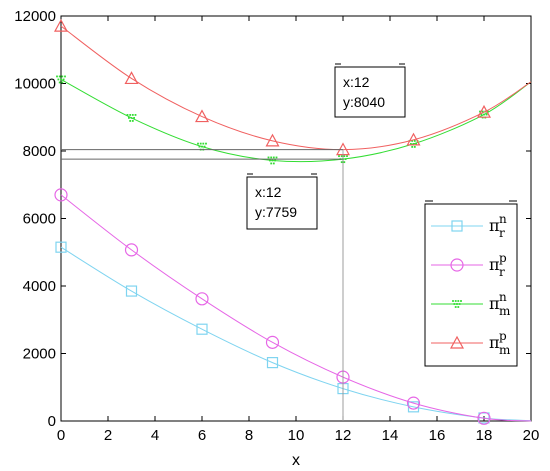 This screenshot has height=471, width=550. I want to click on datatip-line2: y:7759, so click(276, 212).